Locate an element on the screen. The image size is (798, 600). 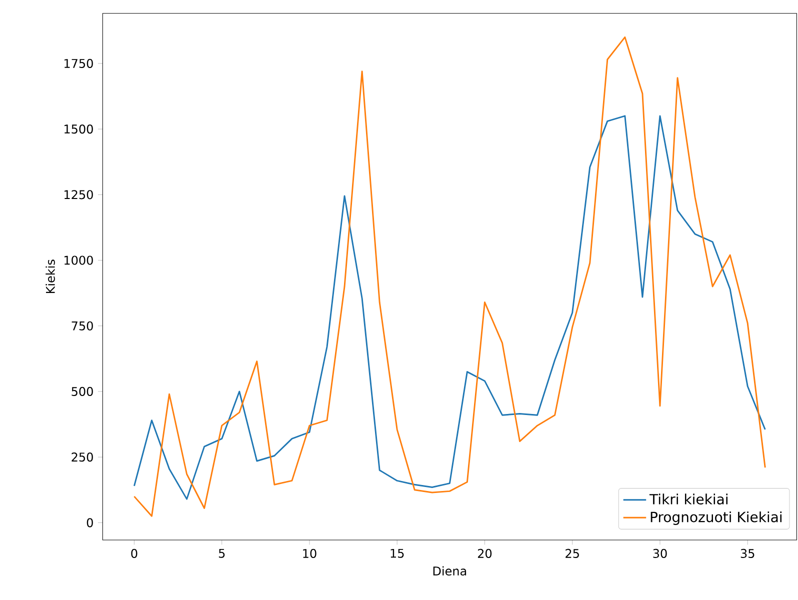
x-tick-label: 30 is located at coordinates (660, 553).